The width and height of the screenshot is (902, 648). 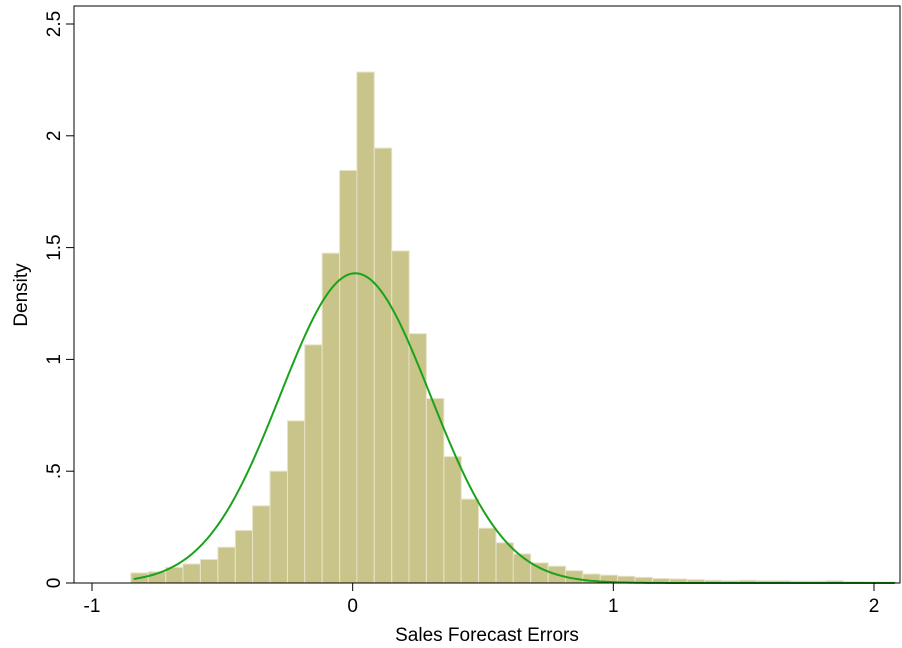 What do you see at coordinates (613, 606) in the screenshot?
I see `x-tick-label: 1` at bounding box center [613, 606].